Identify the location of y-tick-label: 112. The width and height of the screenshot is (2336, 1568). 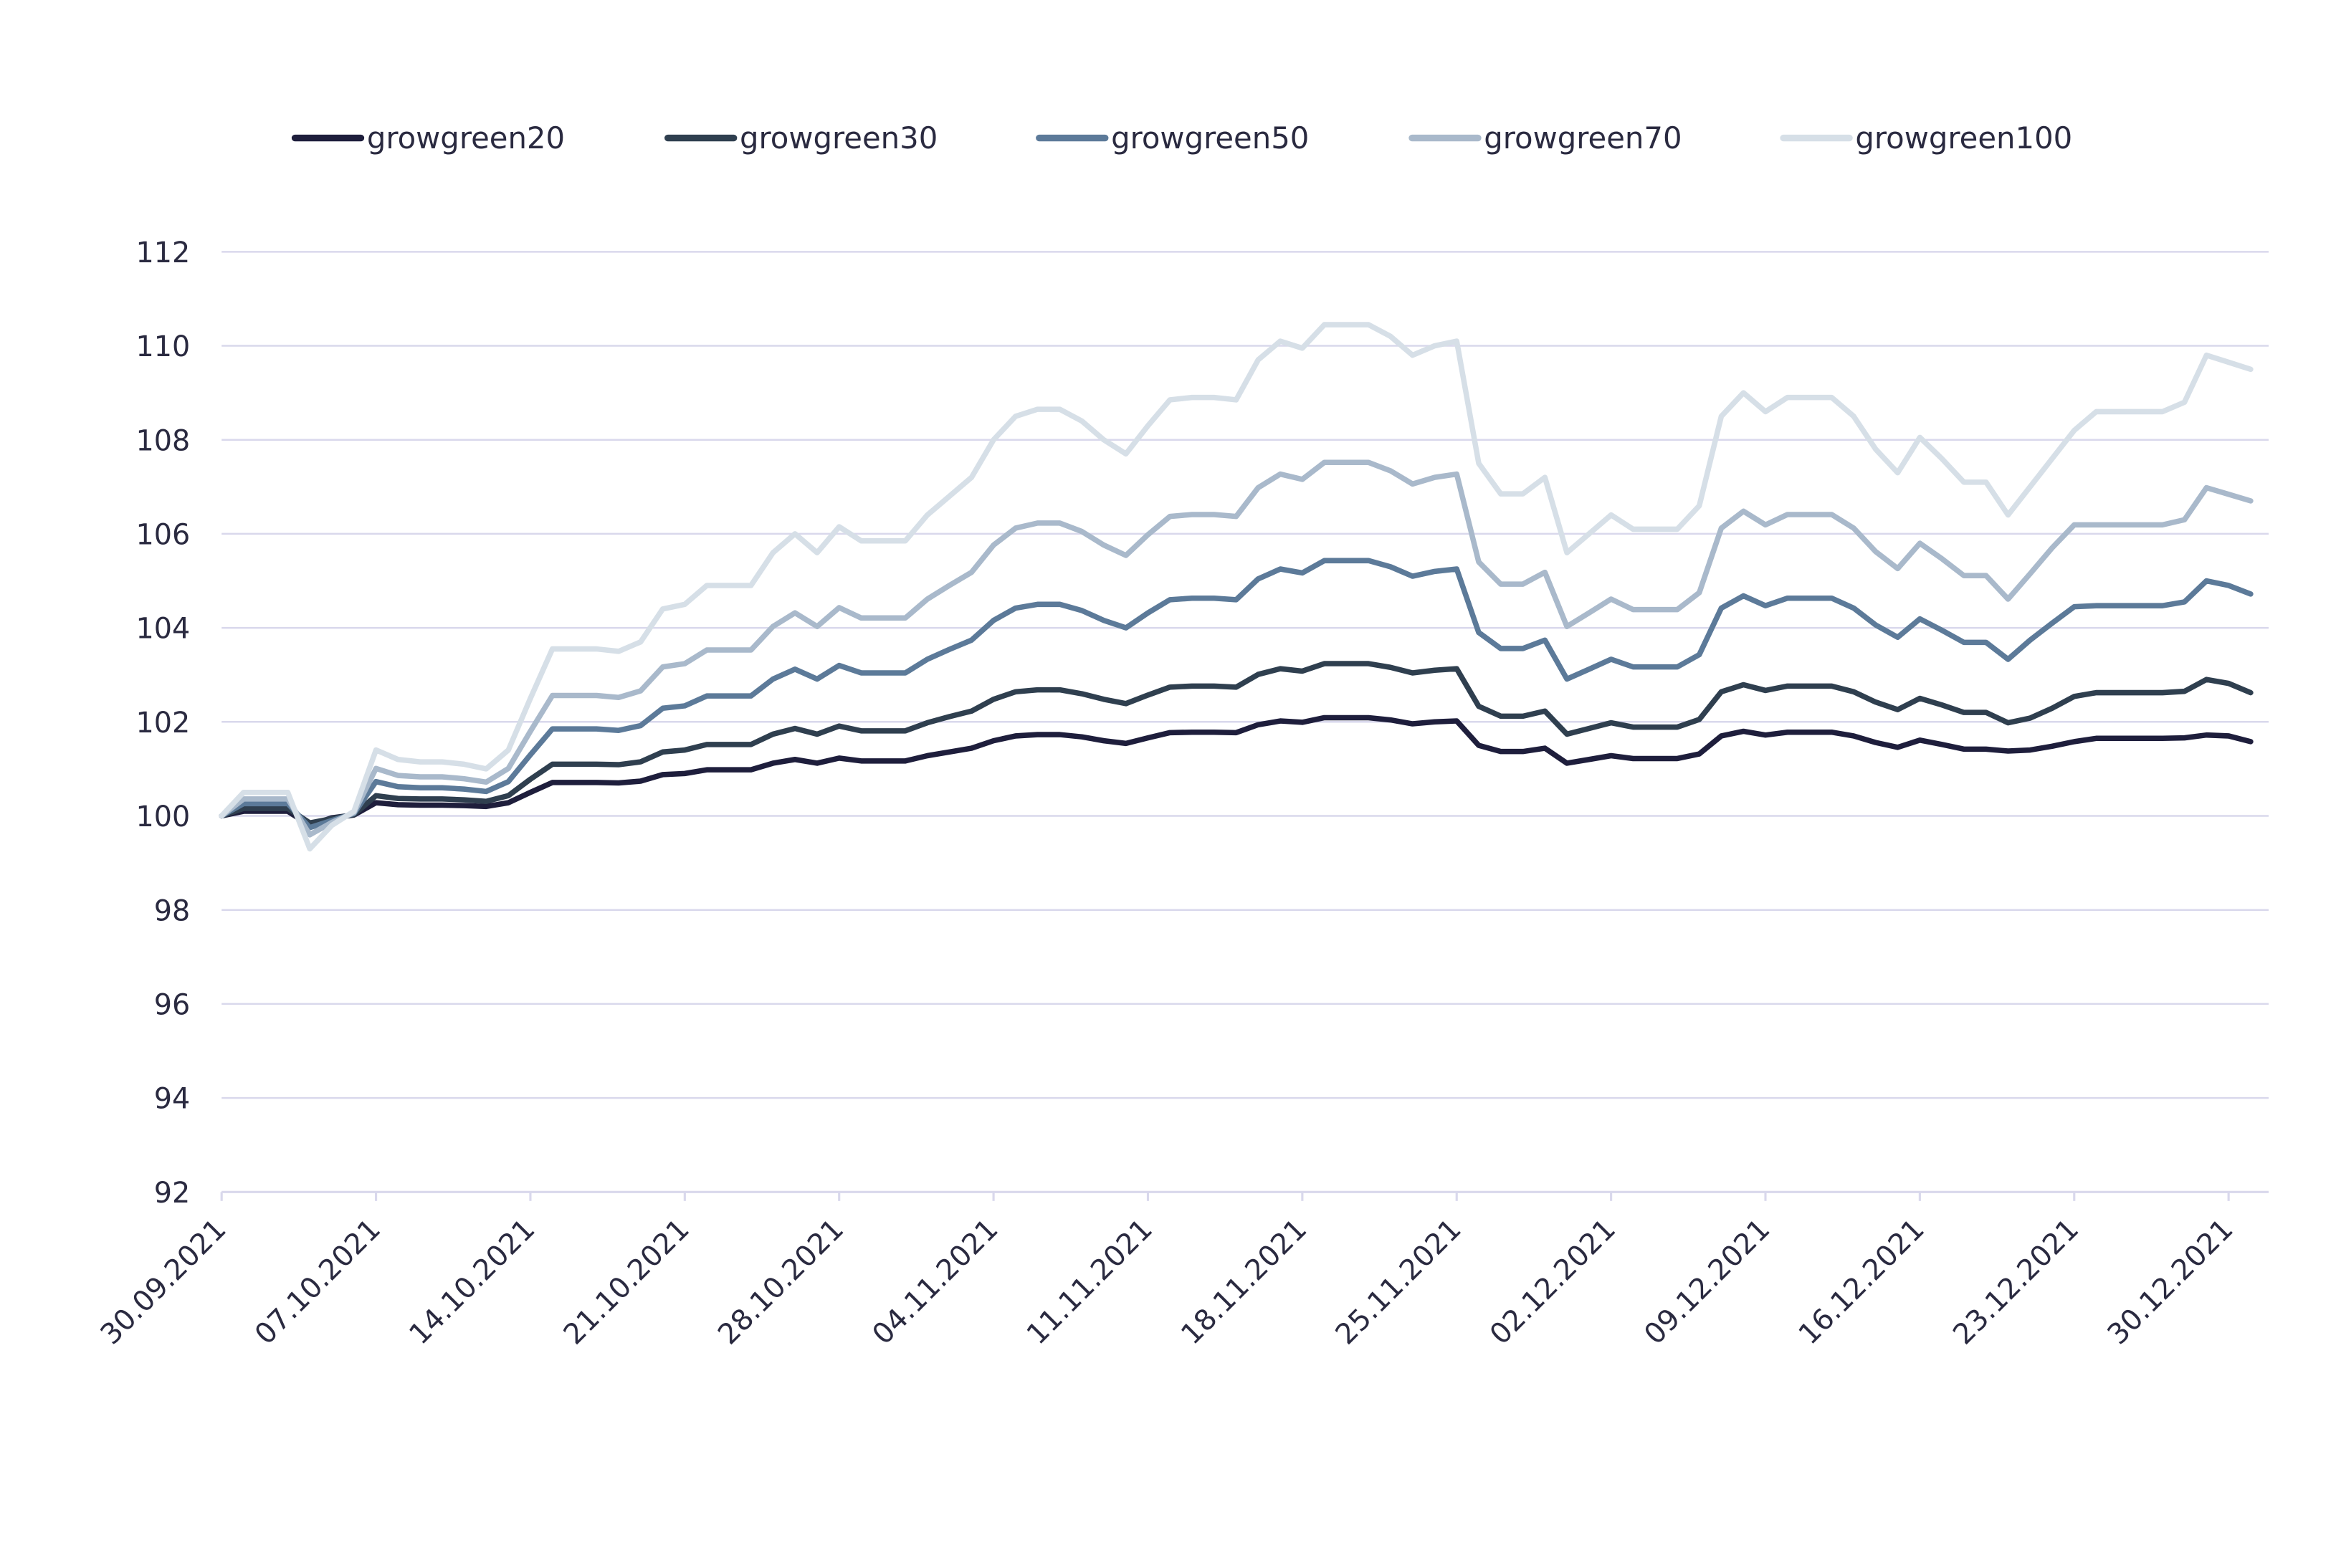
(164, 253).